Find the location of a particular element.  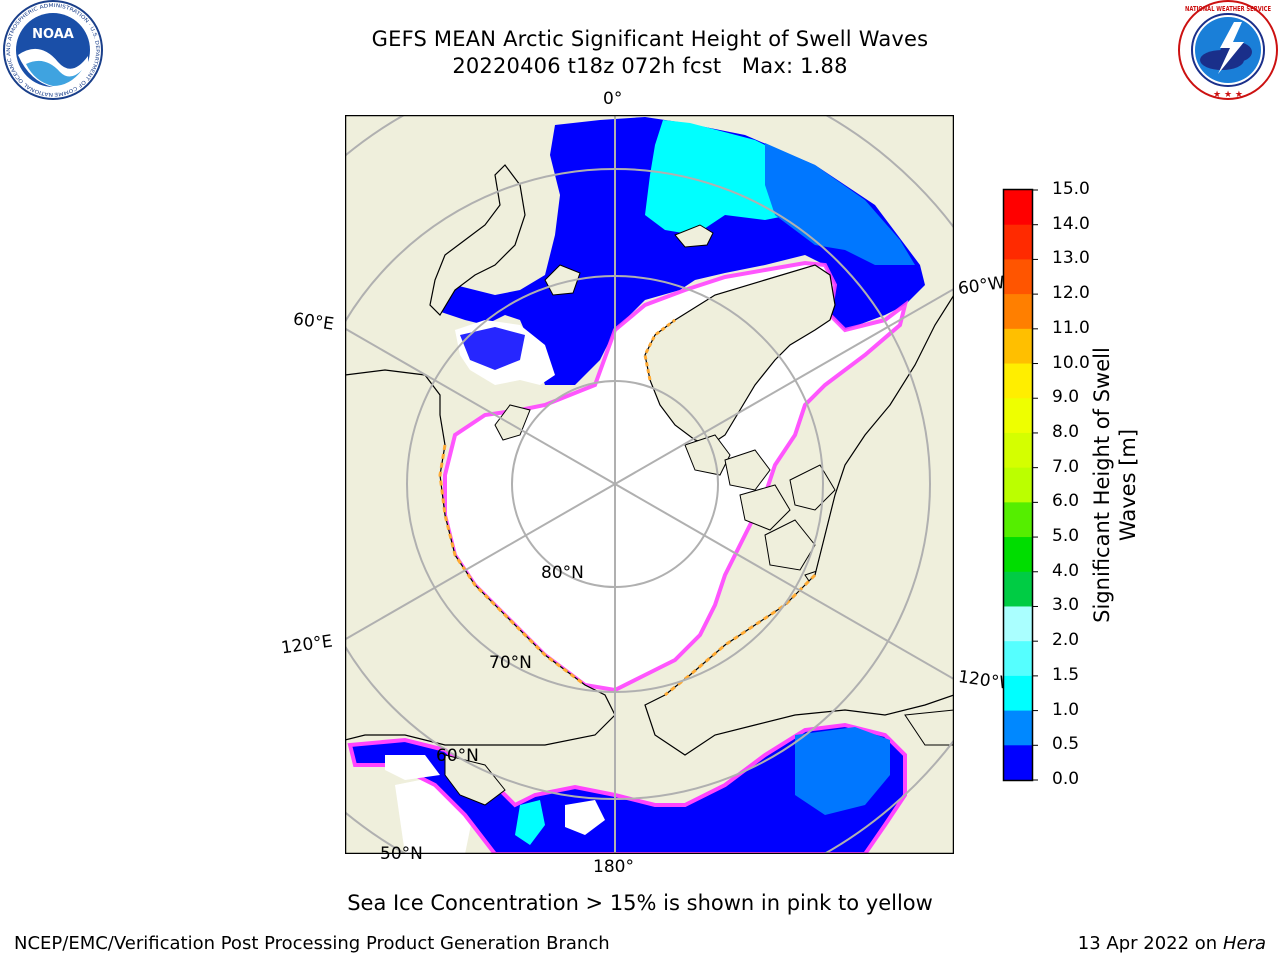

nws-logo: NATIONAL WEATHER SERVICE ★ ★ ★ is located at coordinates (1228, 50).